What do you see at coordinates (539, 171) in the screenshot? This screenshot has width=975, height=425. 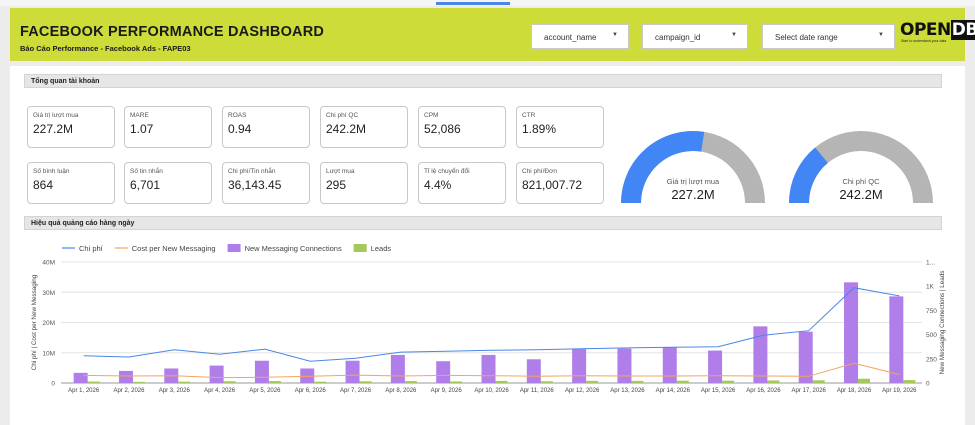 I see `metric-label: Chi phí/Đơn` at bounding box center [539, 171].